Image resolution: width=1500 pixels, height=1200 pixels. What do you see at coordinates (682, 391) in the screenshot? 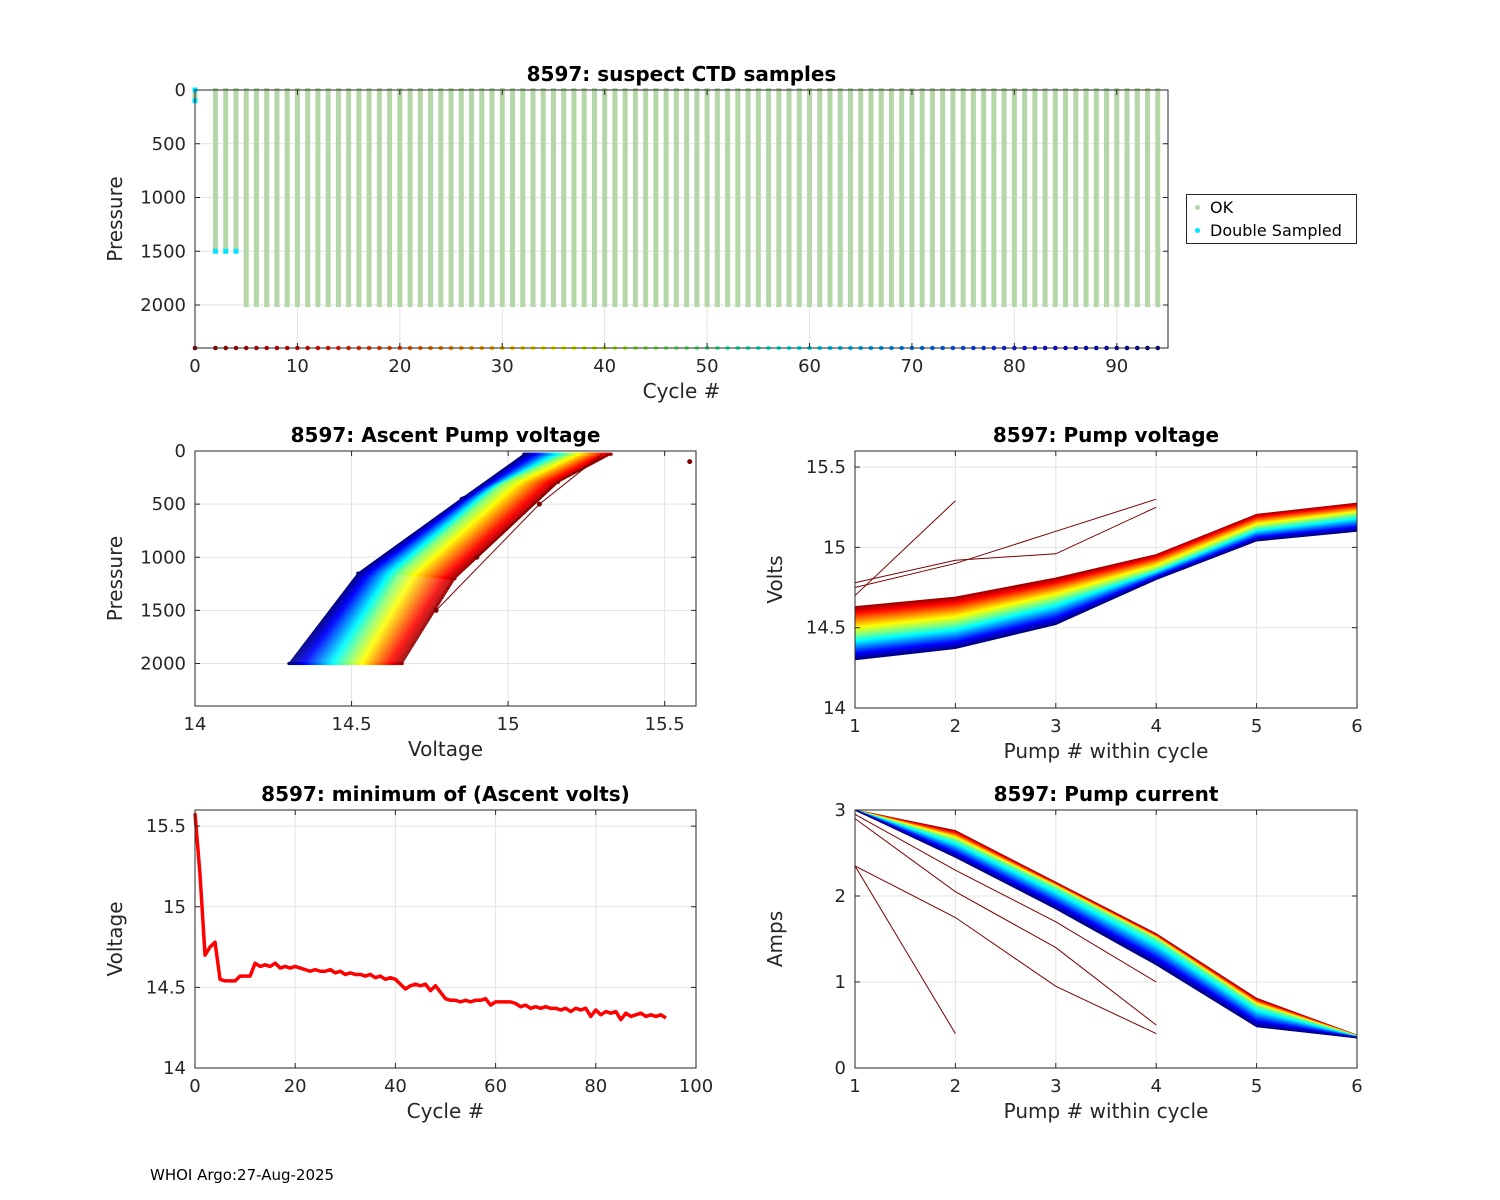
I see `ctd-xlabel: Cycle #` at bounding box center [682, 391].